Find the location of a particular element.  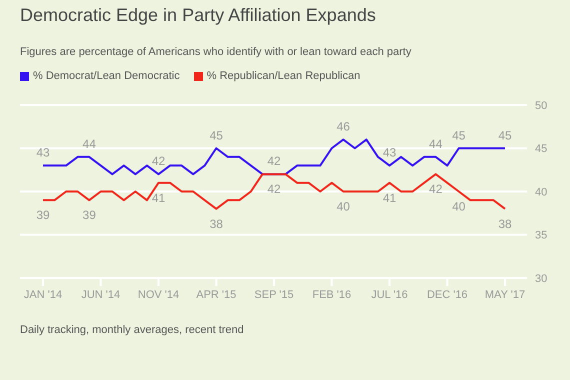

legend-label: % Democrat/Lean Democratic is located at coordinates (106, 76).